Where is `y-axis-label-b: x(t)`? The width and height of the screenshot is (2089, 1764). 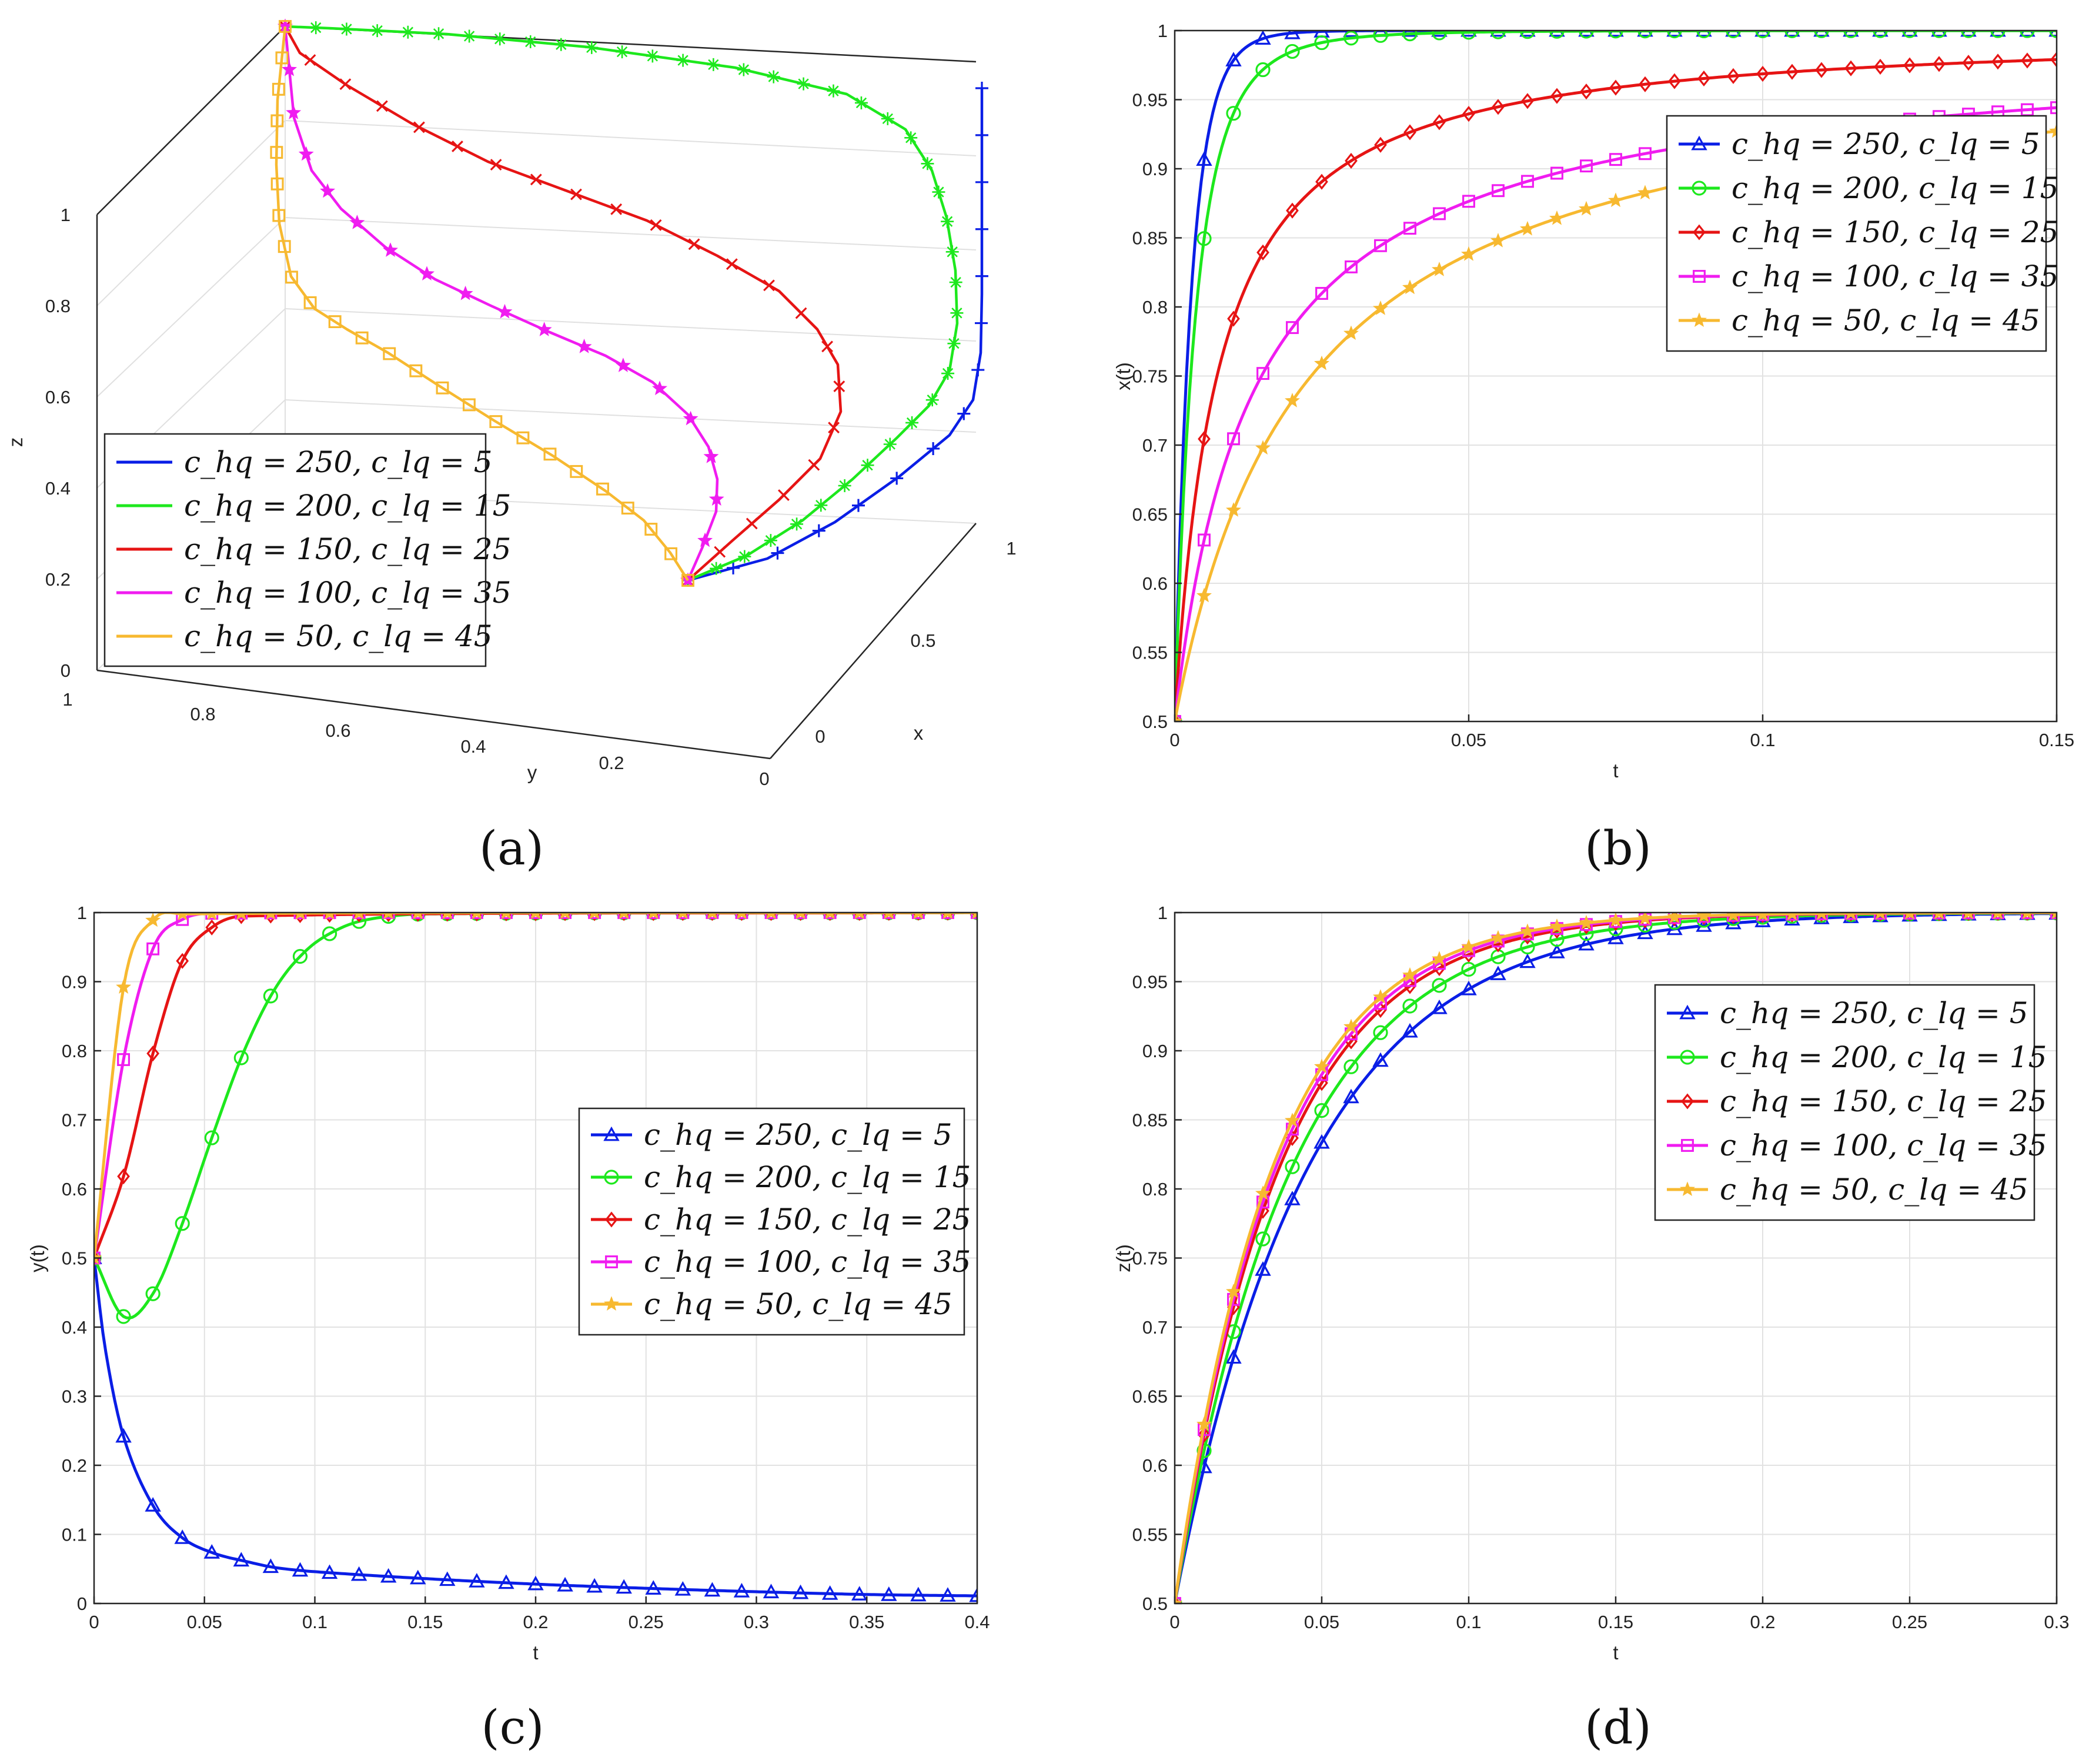
y-axis-label-b: x(t) is located at coordinates (1123, 376).